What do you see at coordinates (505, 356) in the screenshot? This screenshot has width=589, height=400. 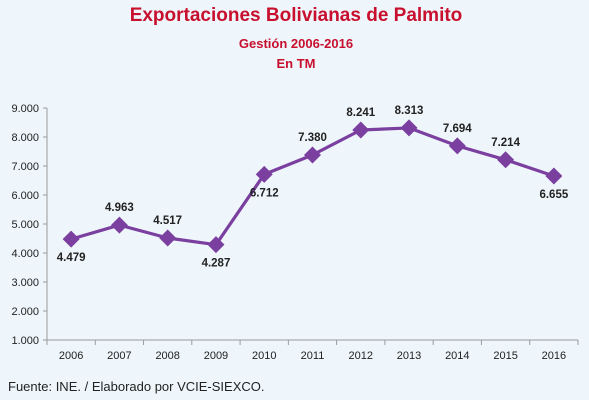 I see `x-tick-label: 2015` at bounding box center [505, 356].